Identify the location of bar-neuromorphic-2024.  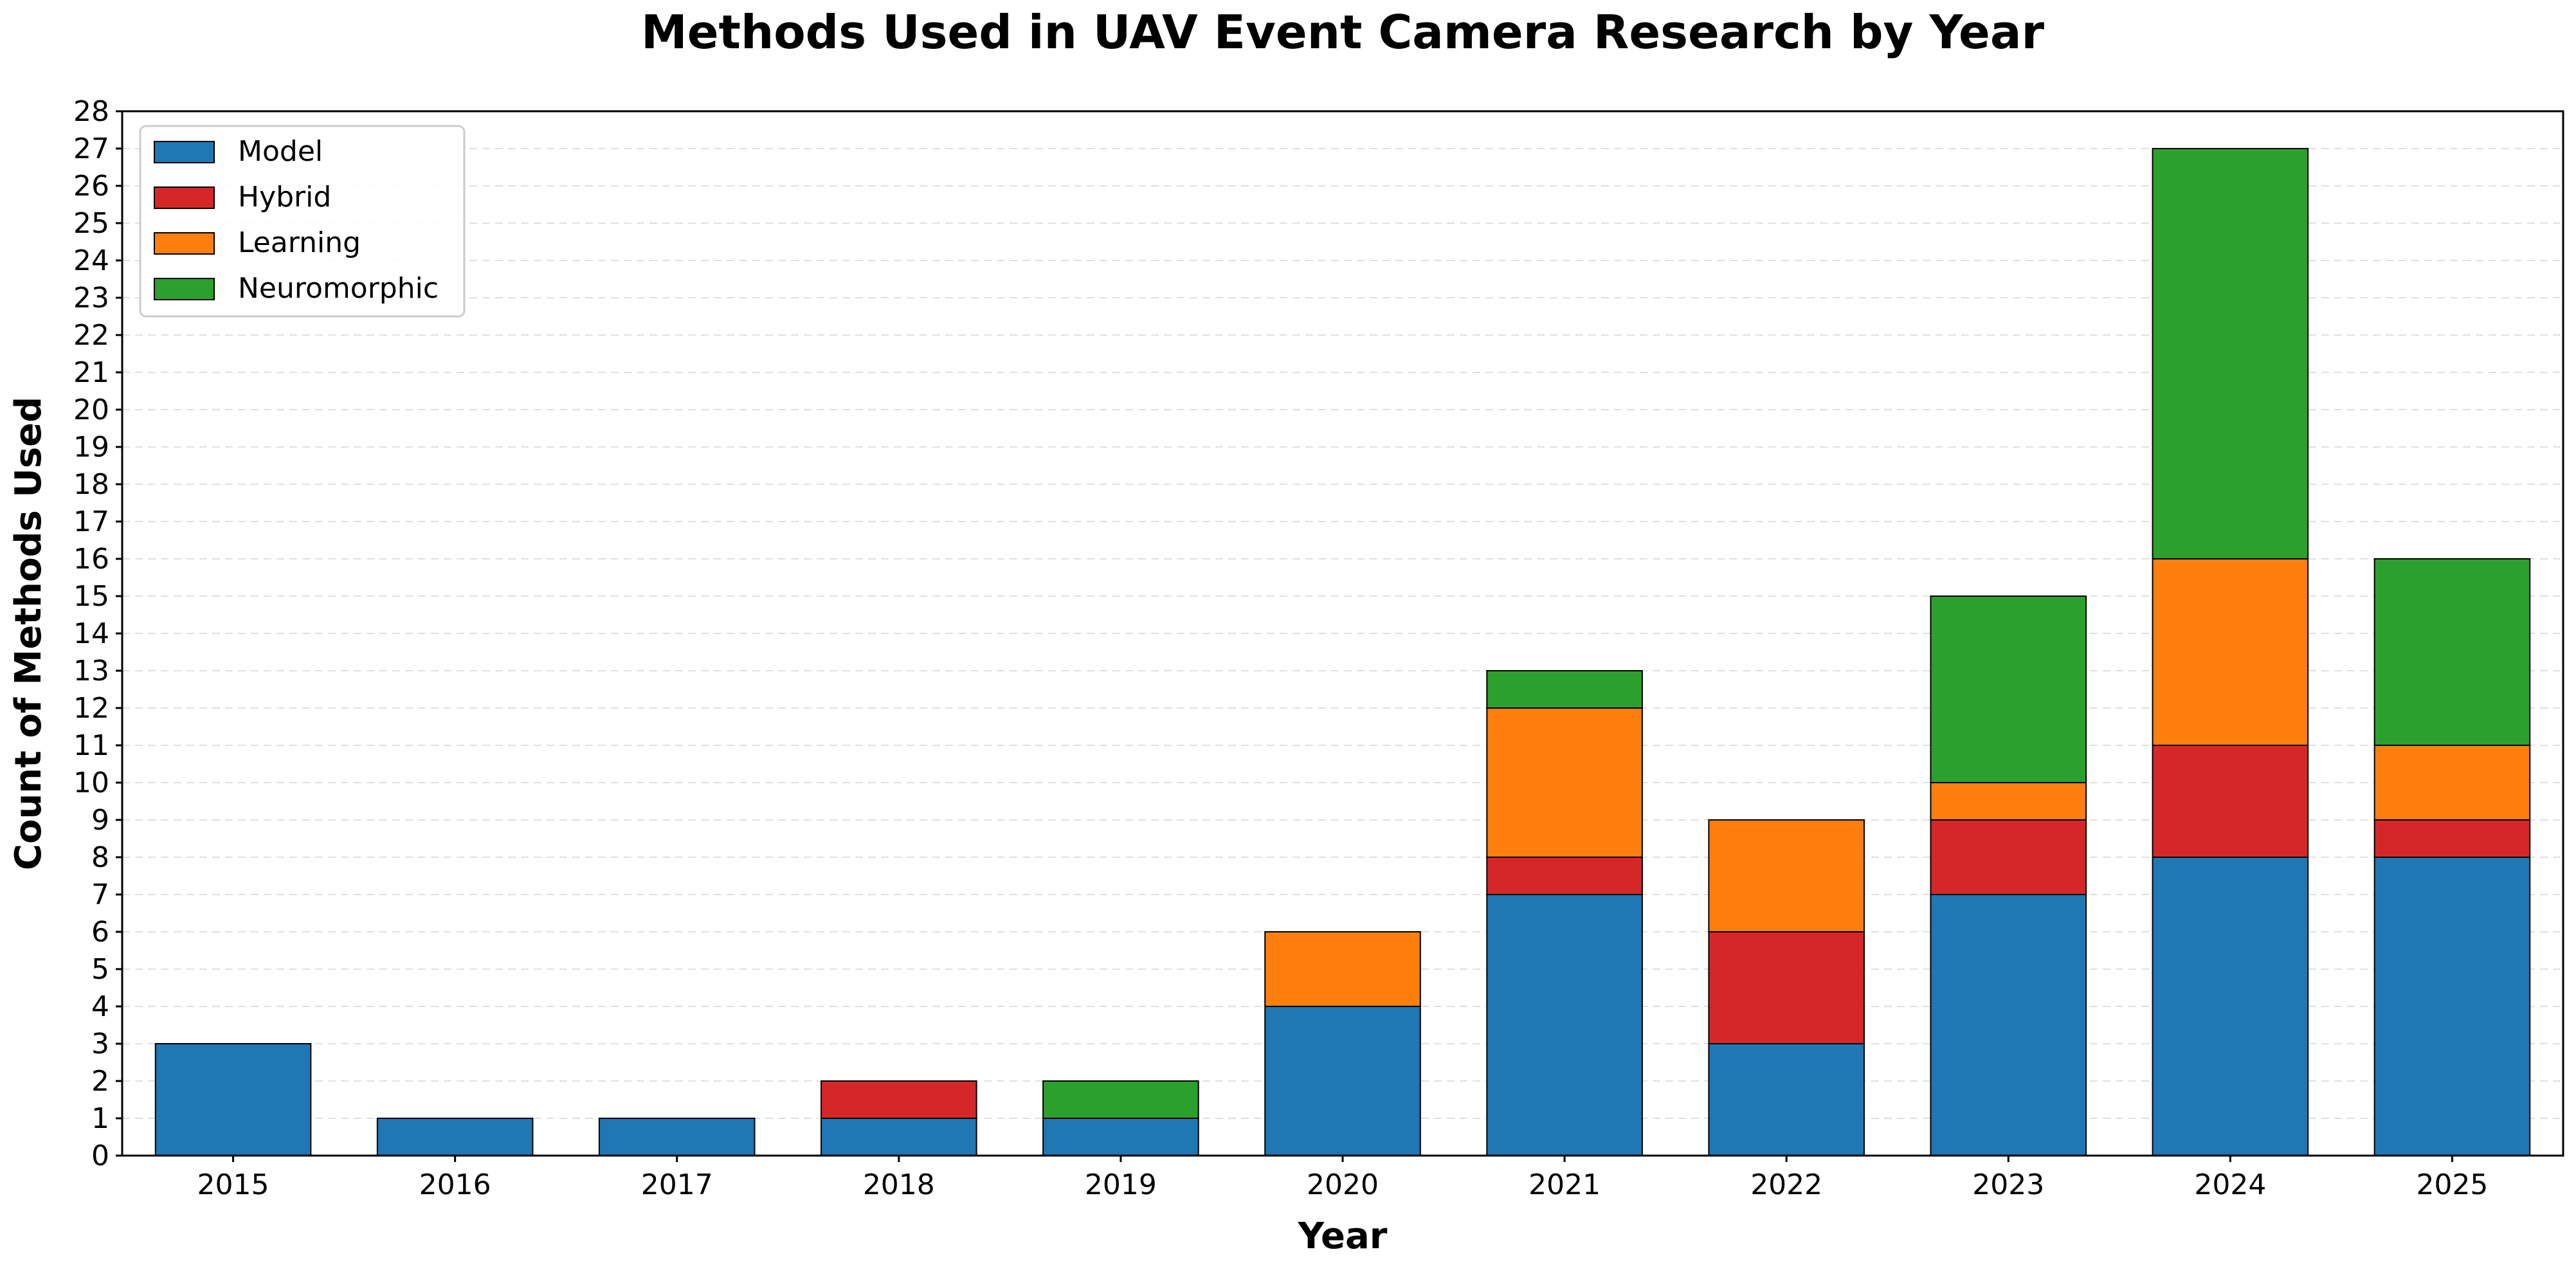
(2230, 353).